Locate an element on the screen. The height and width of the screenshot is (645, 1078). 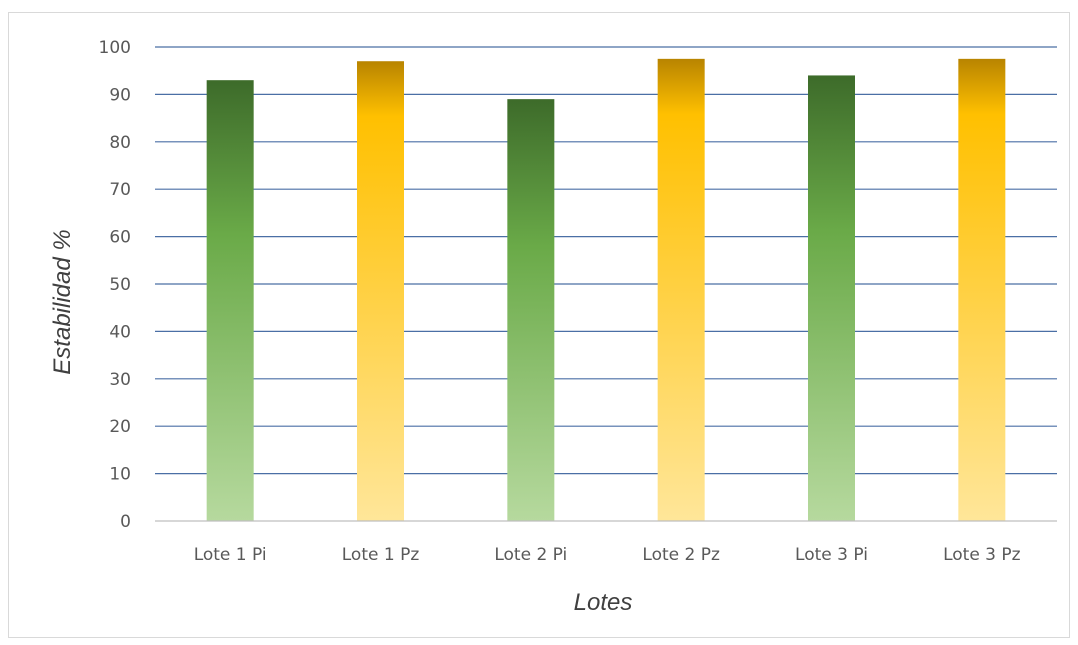
x-tick-label: Lote 1 Pz is located at coordinates (381, 555).